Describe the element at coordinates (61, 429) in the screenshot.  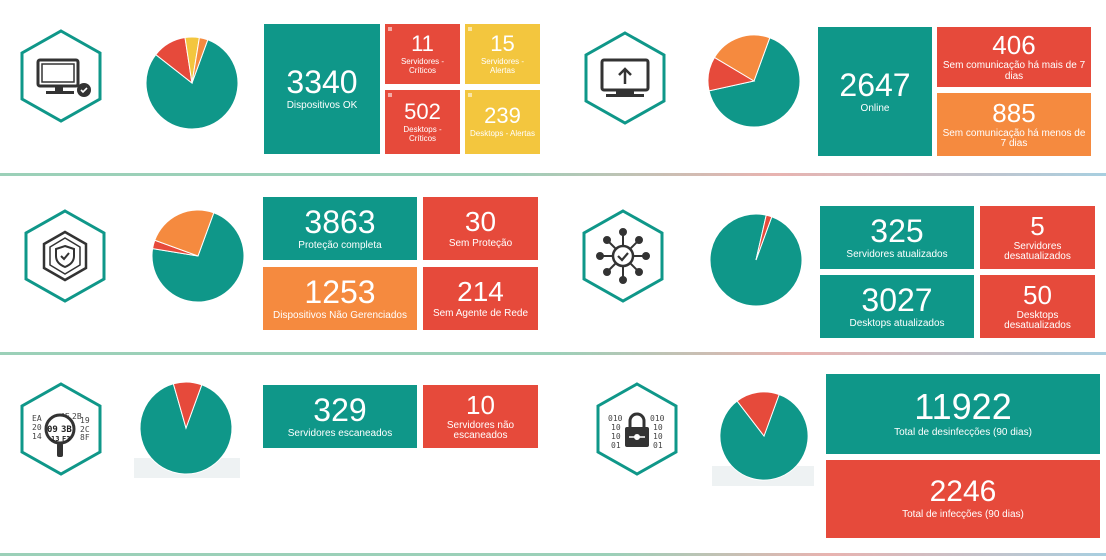
I see `magnifier-hex-icon: EA 4E 2B 19 20 2C 14 8F 09 3B 13 F3` at that location.